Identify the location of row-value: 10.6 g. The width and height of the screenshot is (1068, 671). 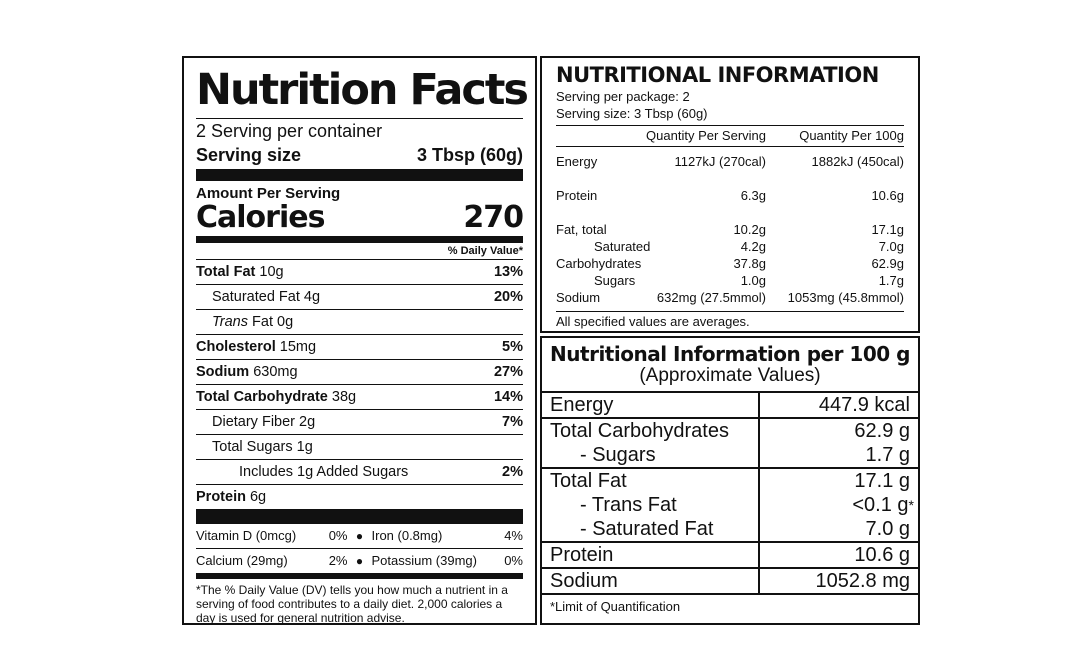
(838, 554).